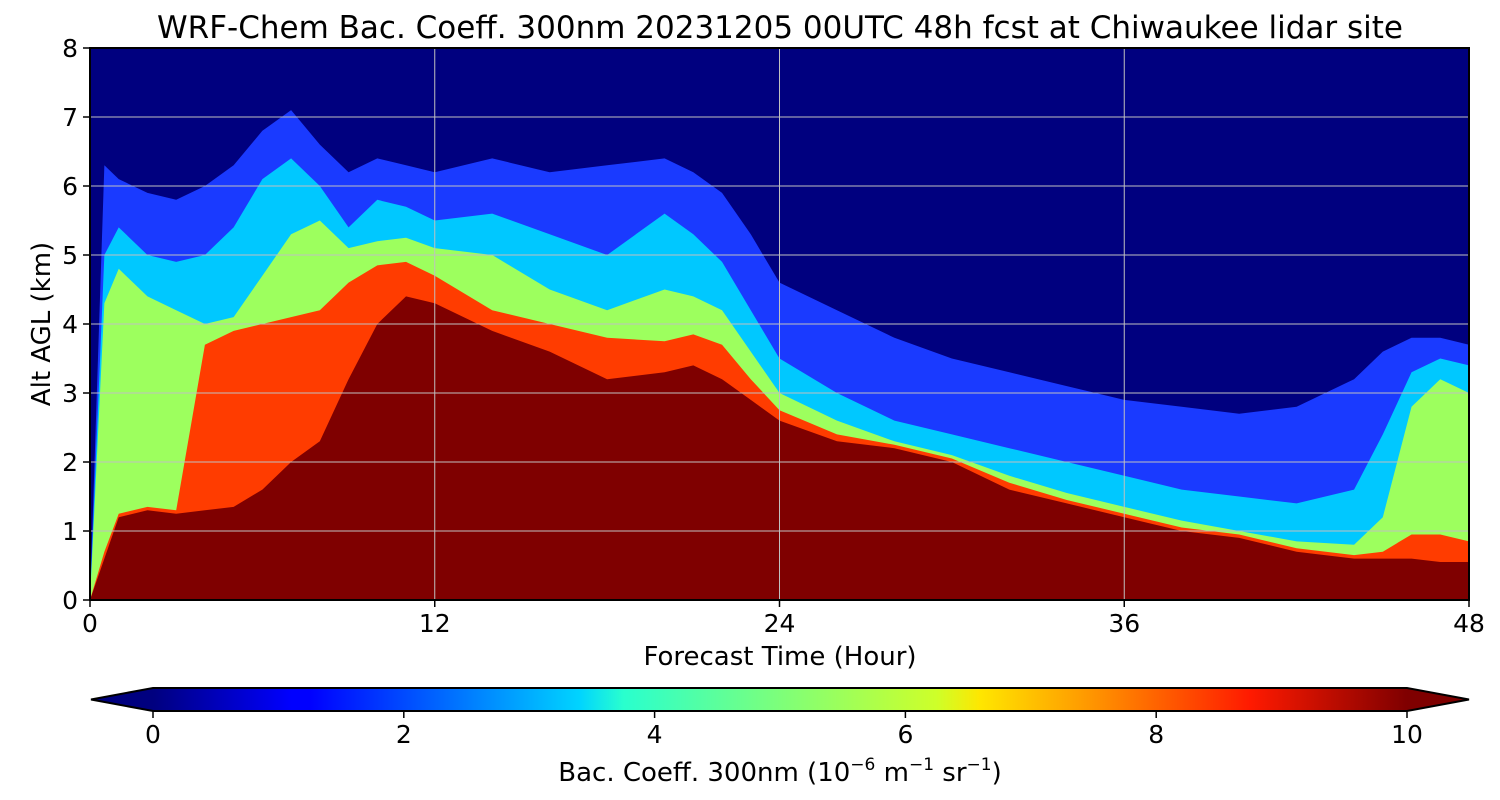 The height and width of the screenshot is (800, 1500). I want to click on colorbar-extend-max, so click(1438, 699).